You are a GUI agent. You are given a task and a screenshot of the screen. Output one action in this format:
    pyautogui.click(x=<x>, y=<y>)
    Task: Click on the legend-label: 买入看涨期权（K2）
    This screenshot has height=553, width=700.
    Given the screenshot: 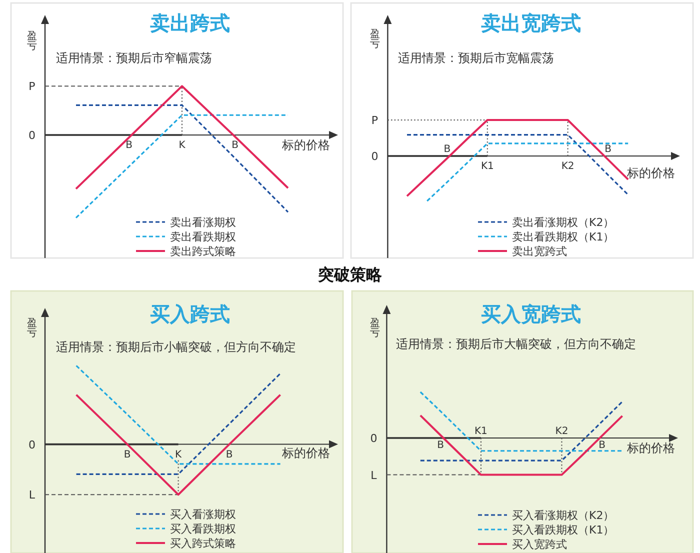 What is the action you would take?
    pyautogui.click(x=563, y=515)
    